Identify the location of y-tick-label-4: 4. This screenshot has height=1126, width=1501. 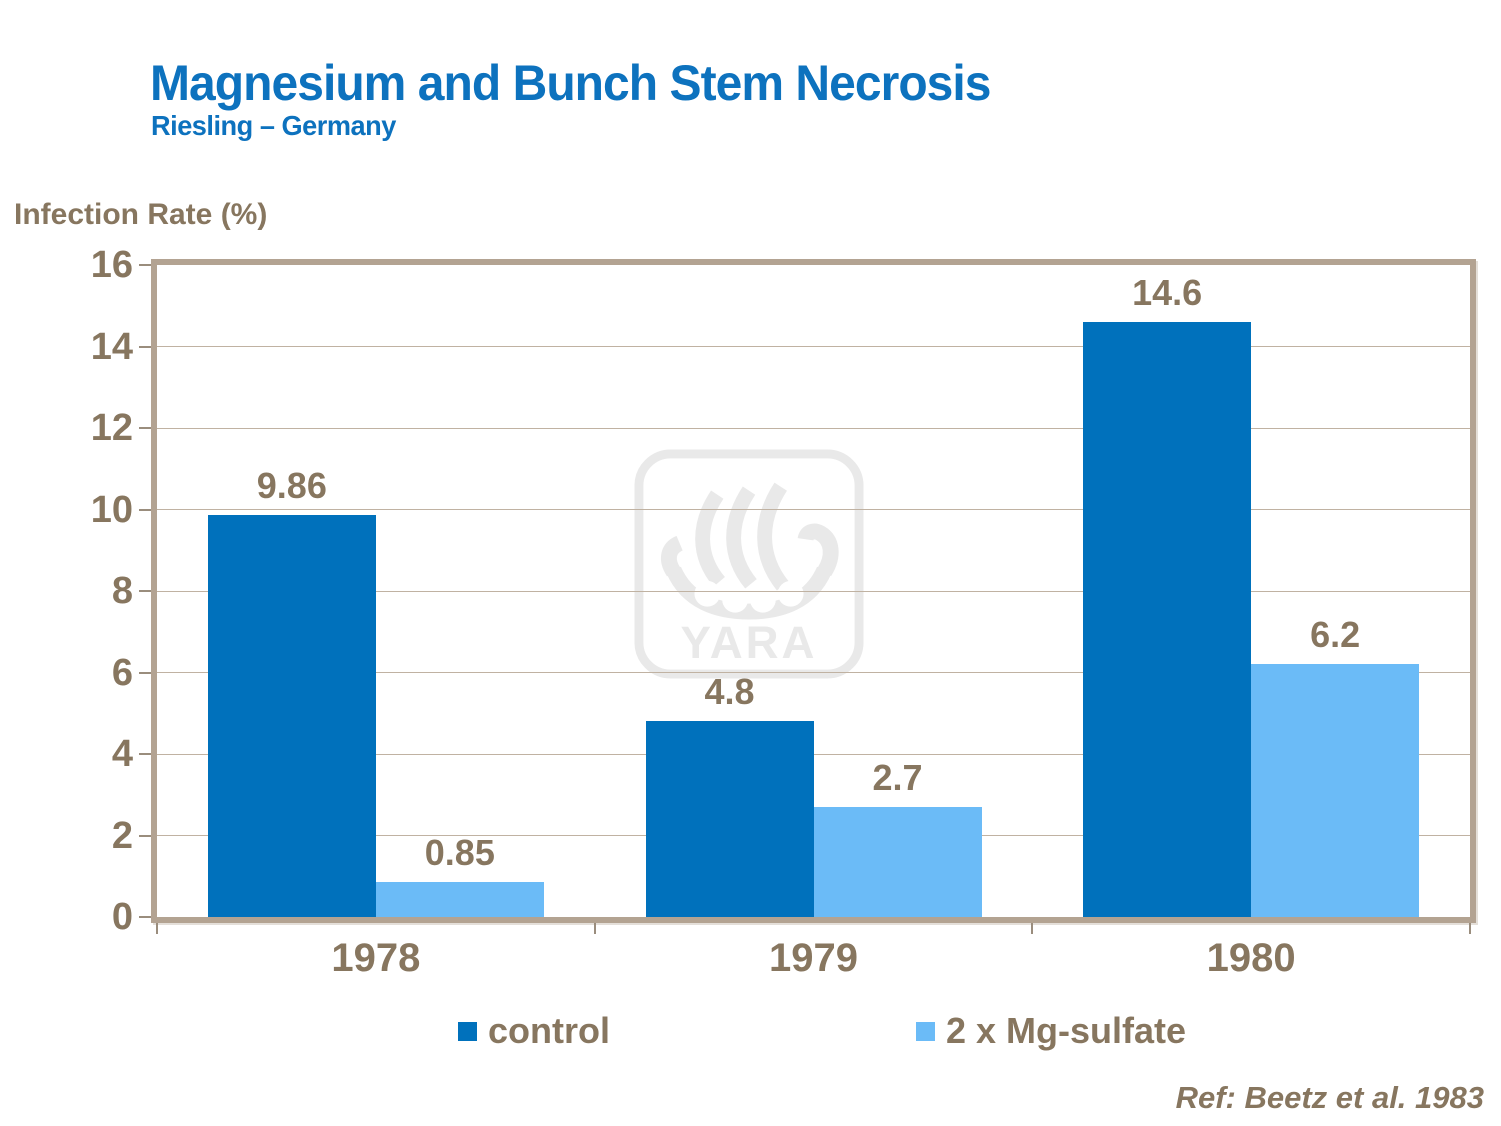
(122, 754).